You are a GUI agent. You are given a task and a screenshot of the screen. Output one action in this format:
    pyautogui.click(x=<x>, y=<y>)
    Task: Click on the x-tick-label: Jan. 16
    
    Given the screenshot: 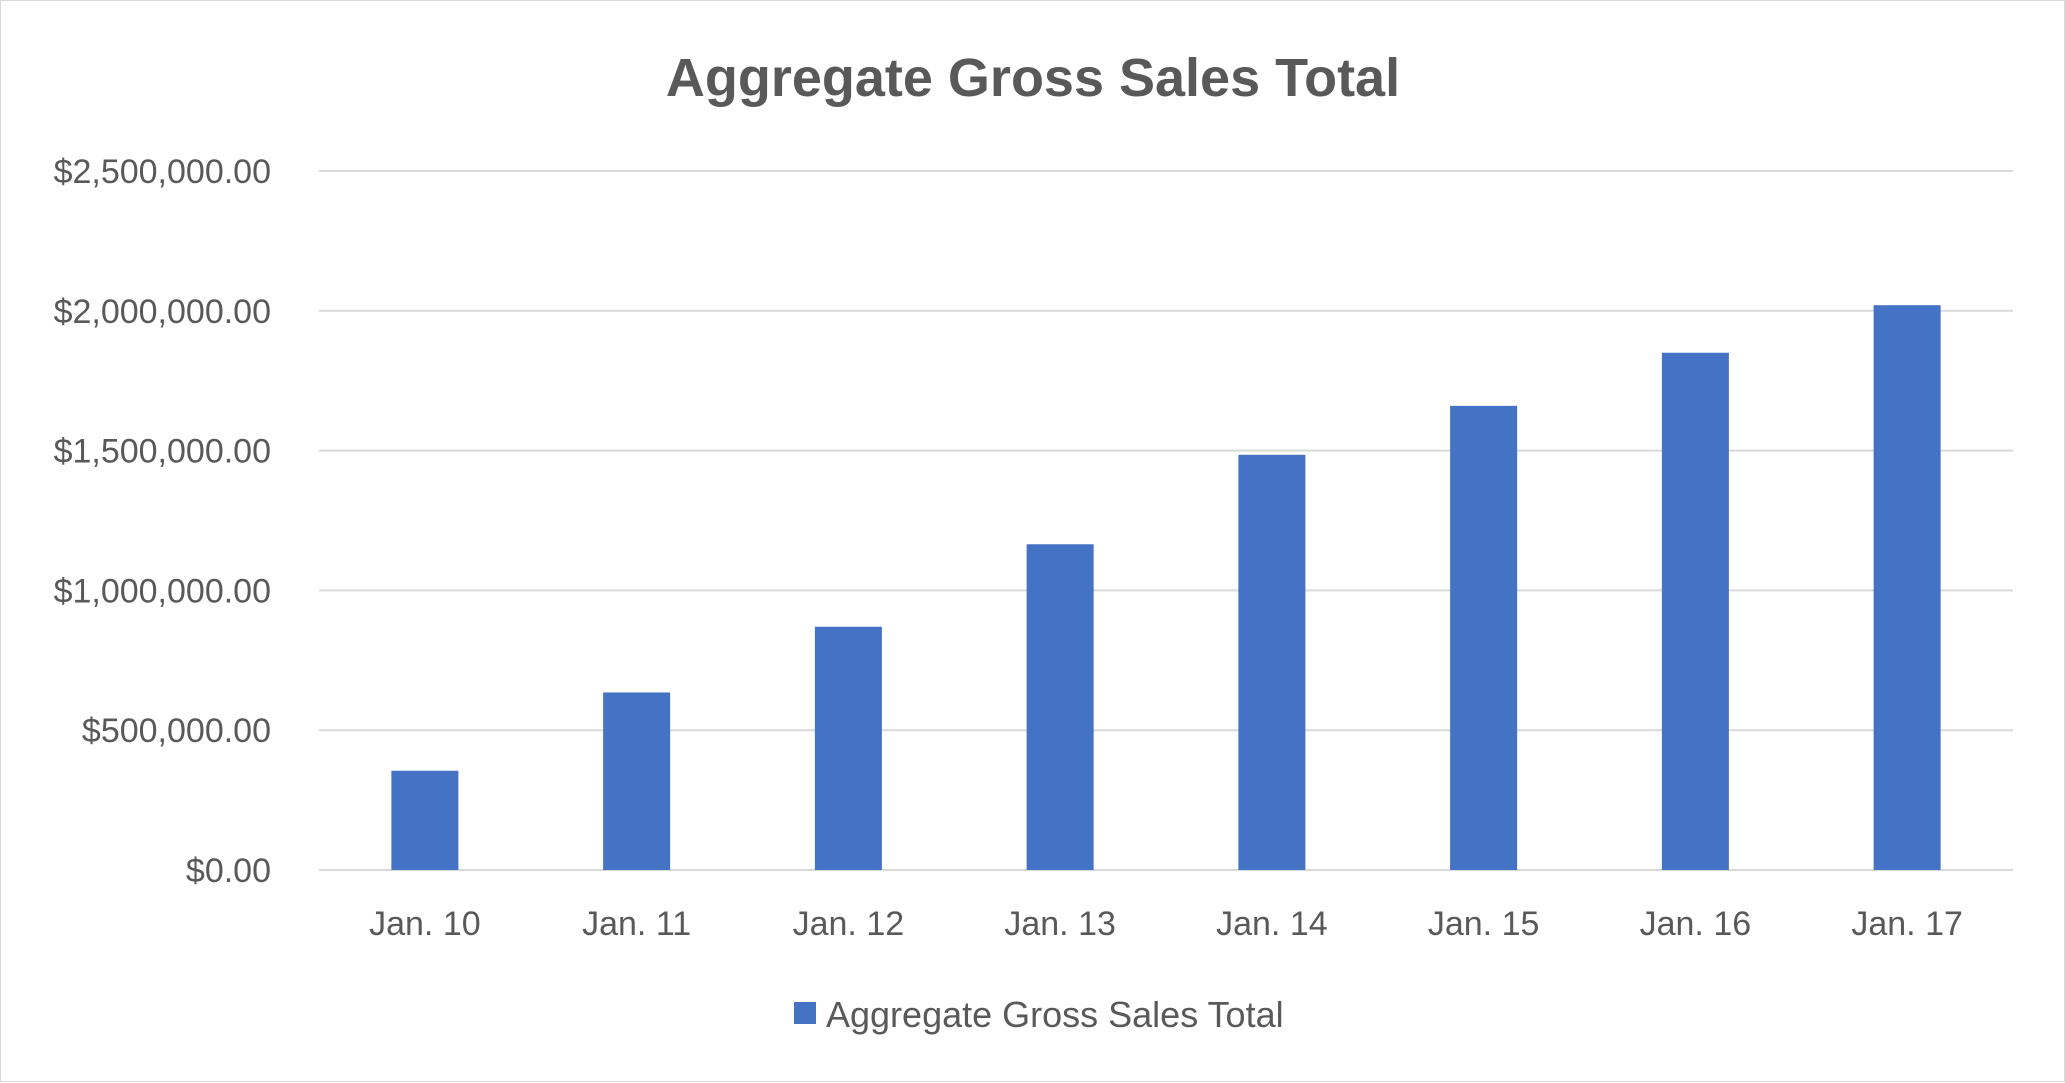 What is the action you would take?
    pyautogui.click(x=1696, y=924)
    